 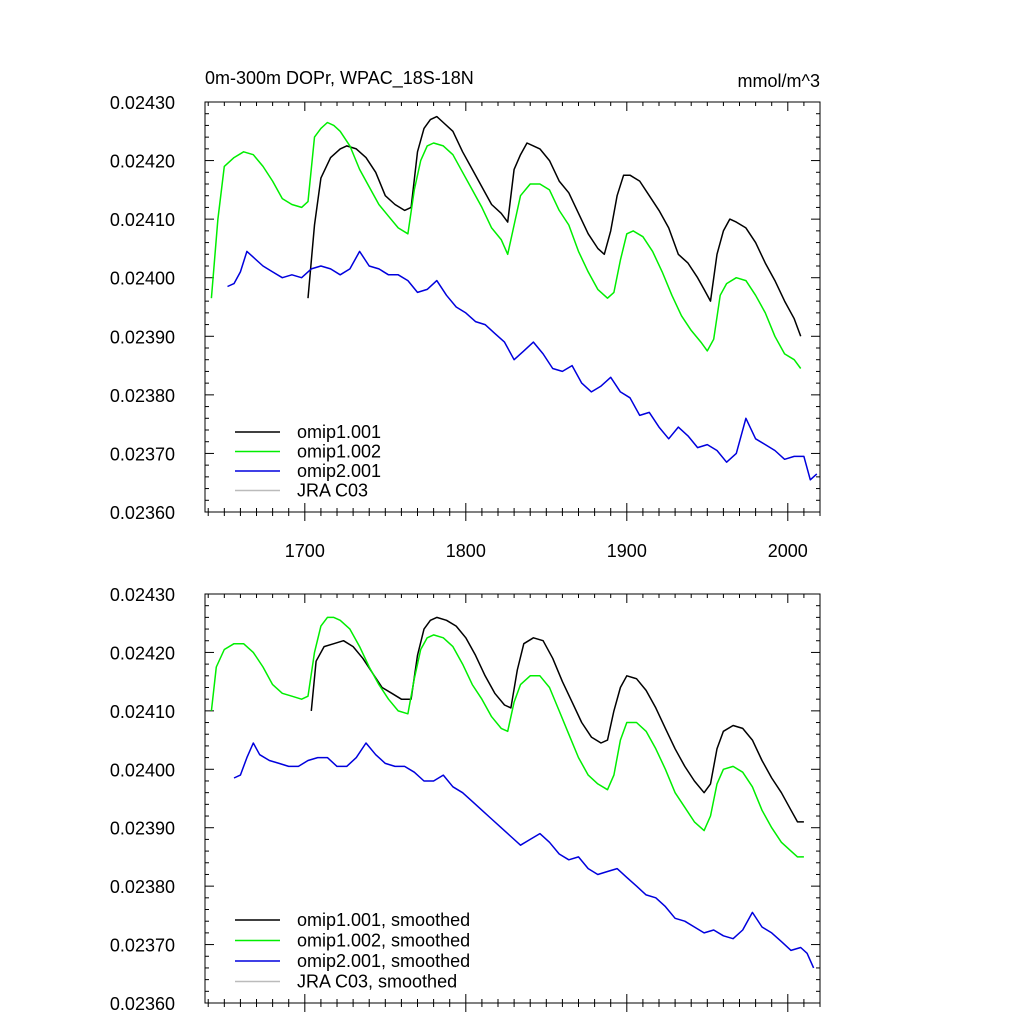 What do you see at coordinates (339, 432) in the screenshot?
I see `legend-label: omip1.001` at bounding box center [339, 432].